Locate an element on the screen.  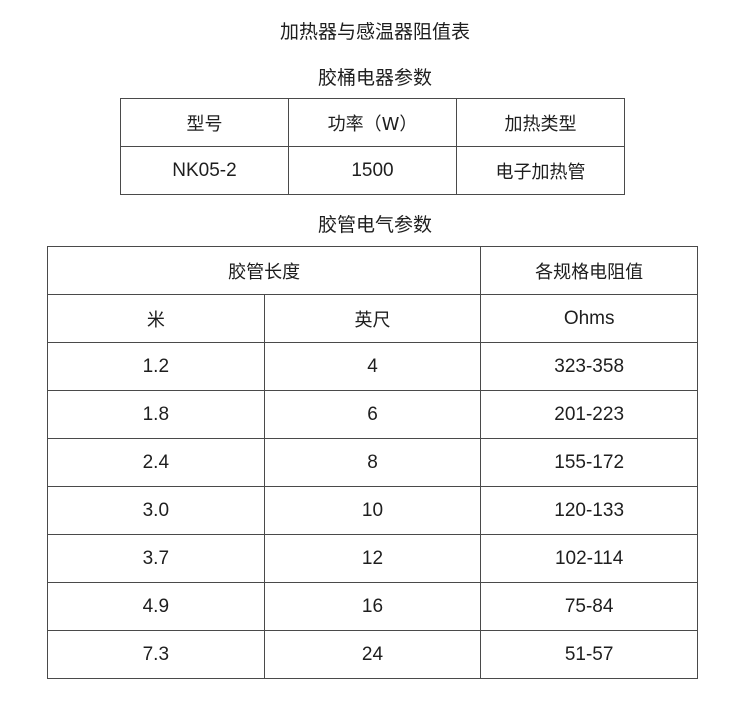
cell-feet: 4 is located at coordinates (372, 366).